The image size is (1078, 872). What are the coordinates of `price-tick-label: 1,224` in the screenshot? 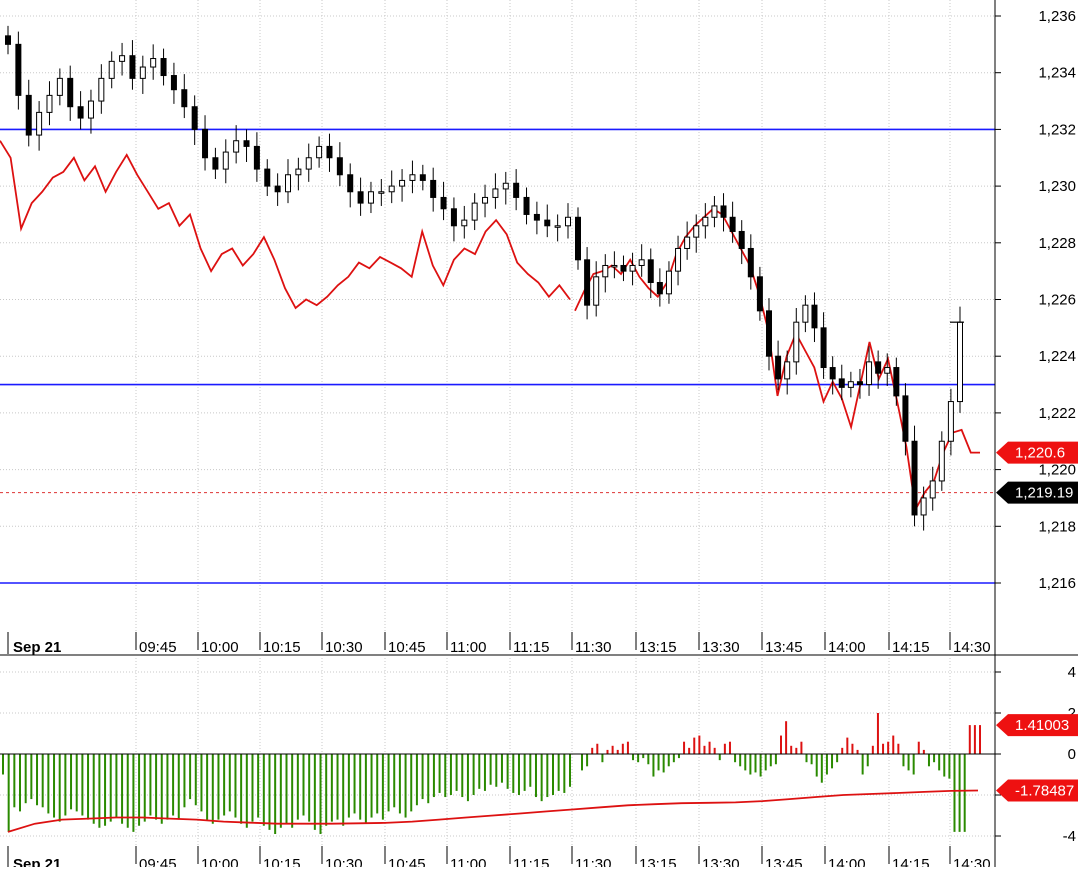 It's located at (1057, 356).